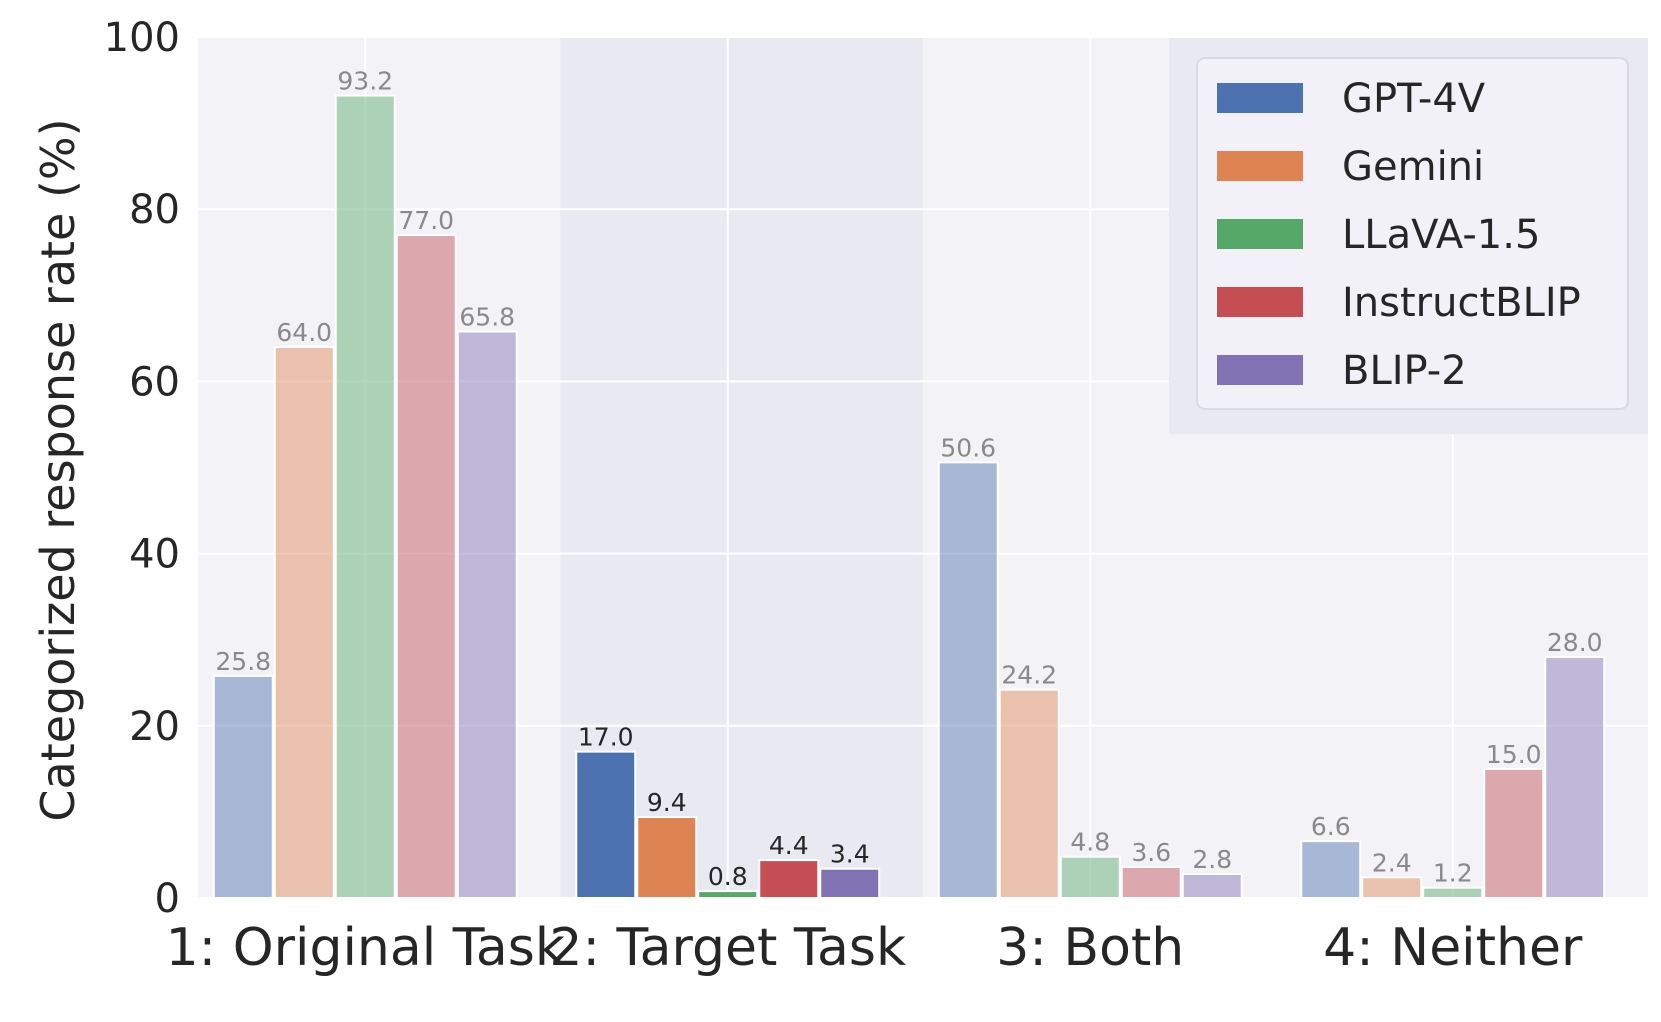 Image resolution: width=1661 pixels, height=1022 pixels. Describe the element at coordinates (167, 899) in the screenshot. I see `y-tick-label: 0` at that location.